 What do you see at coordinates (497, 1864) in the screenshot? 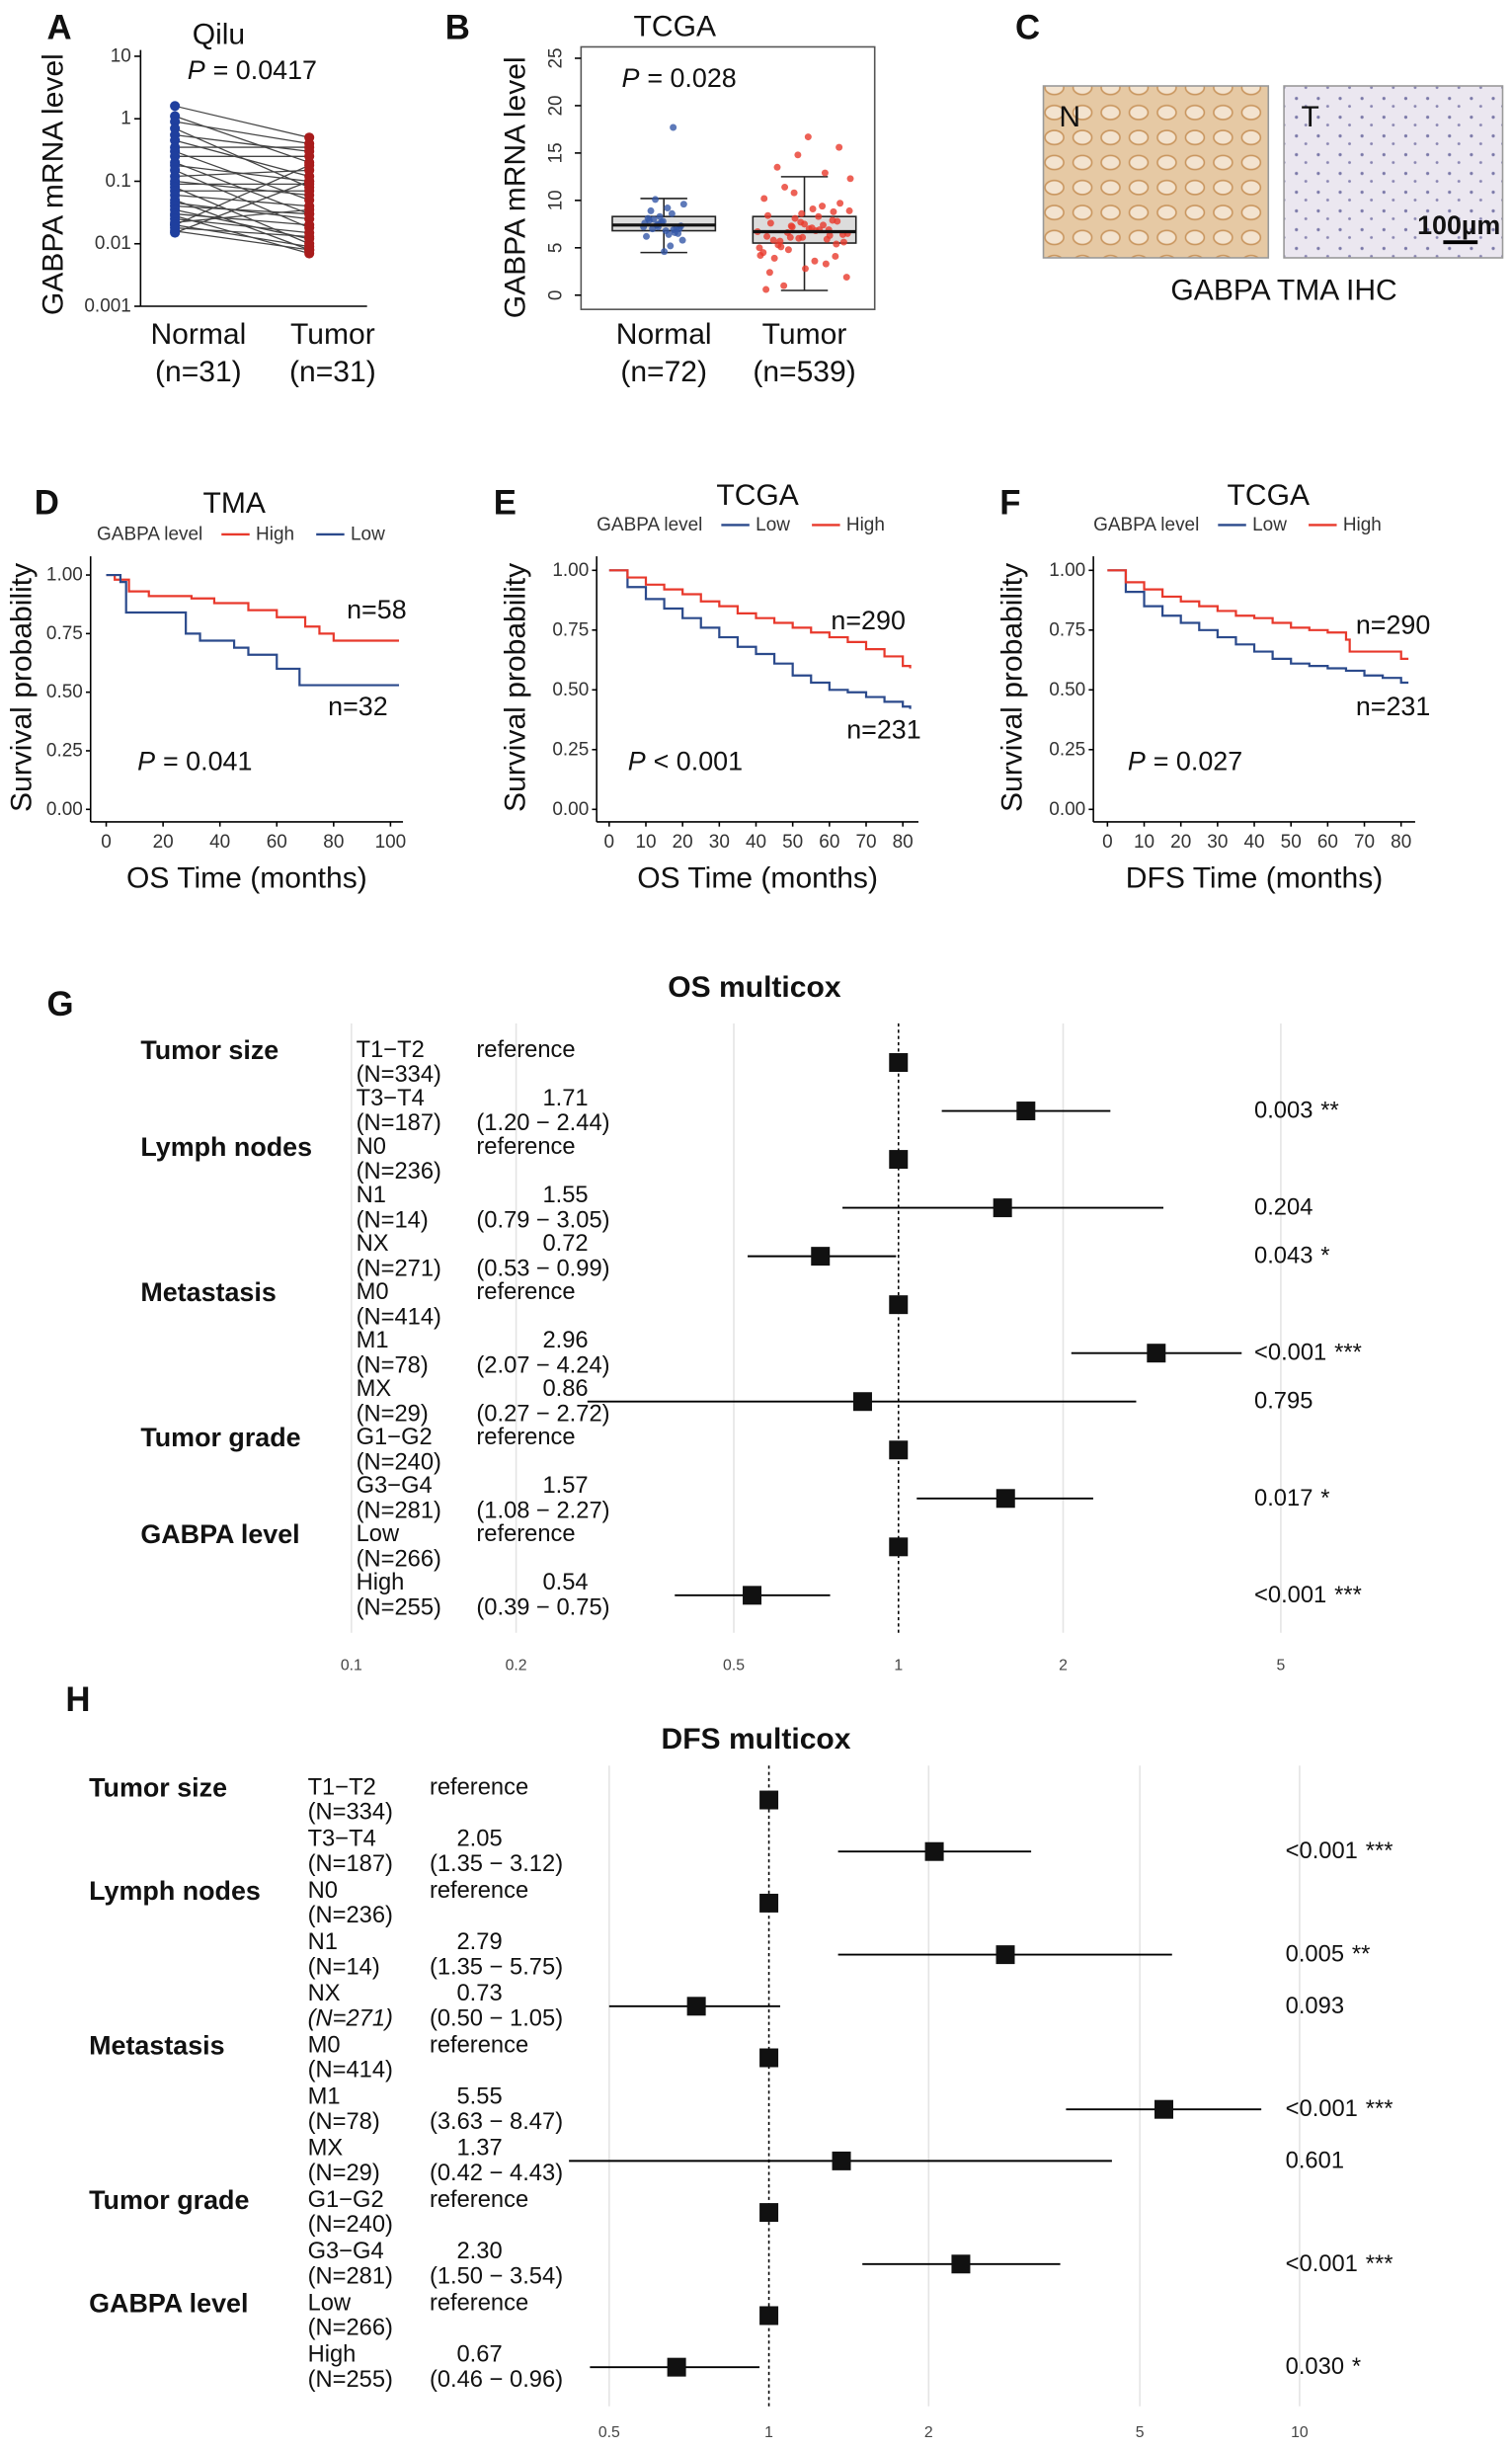
I see `ci-label: (1.35 − 3.12)` at bounding box center [497, 1864].